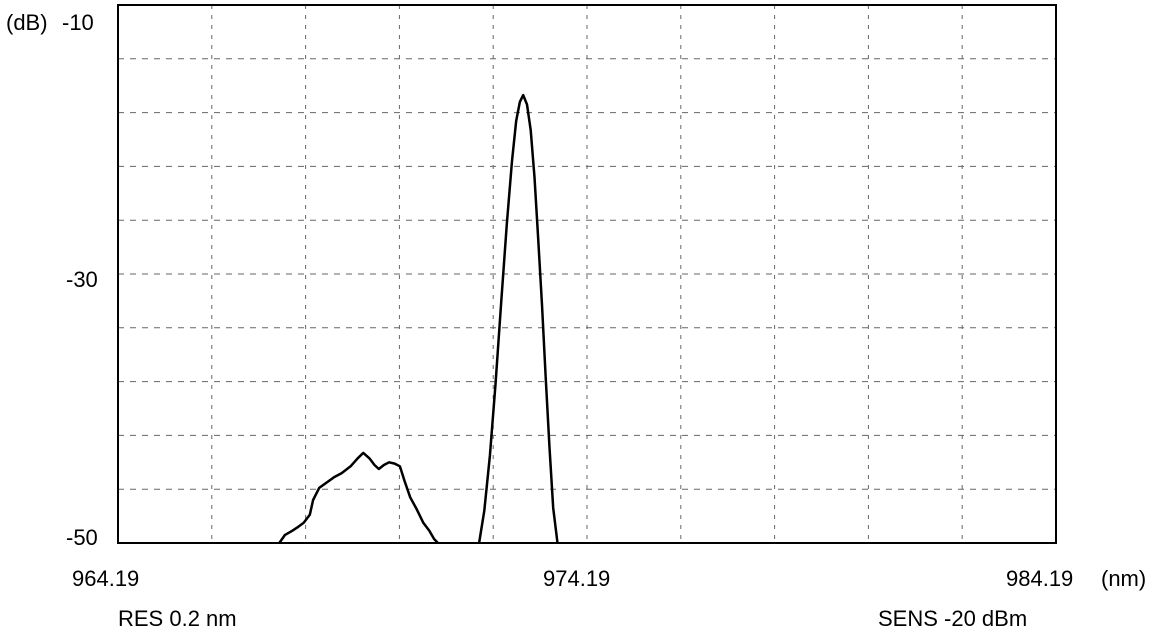 Image resolution: width=1167 pixels, height=634 pixels. I want to click on y-tick-label-bottom: -50, so click(82, 537).